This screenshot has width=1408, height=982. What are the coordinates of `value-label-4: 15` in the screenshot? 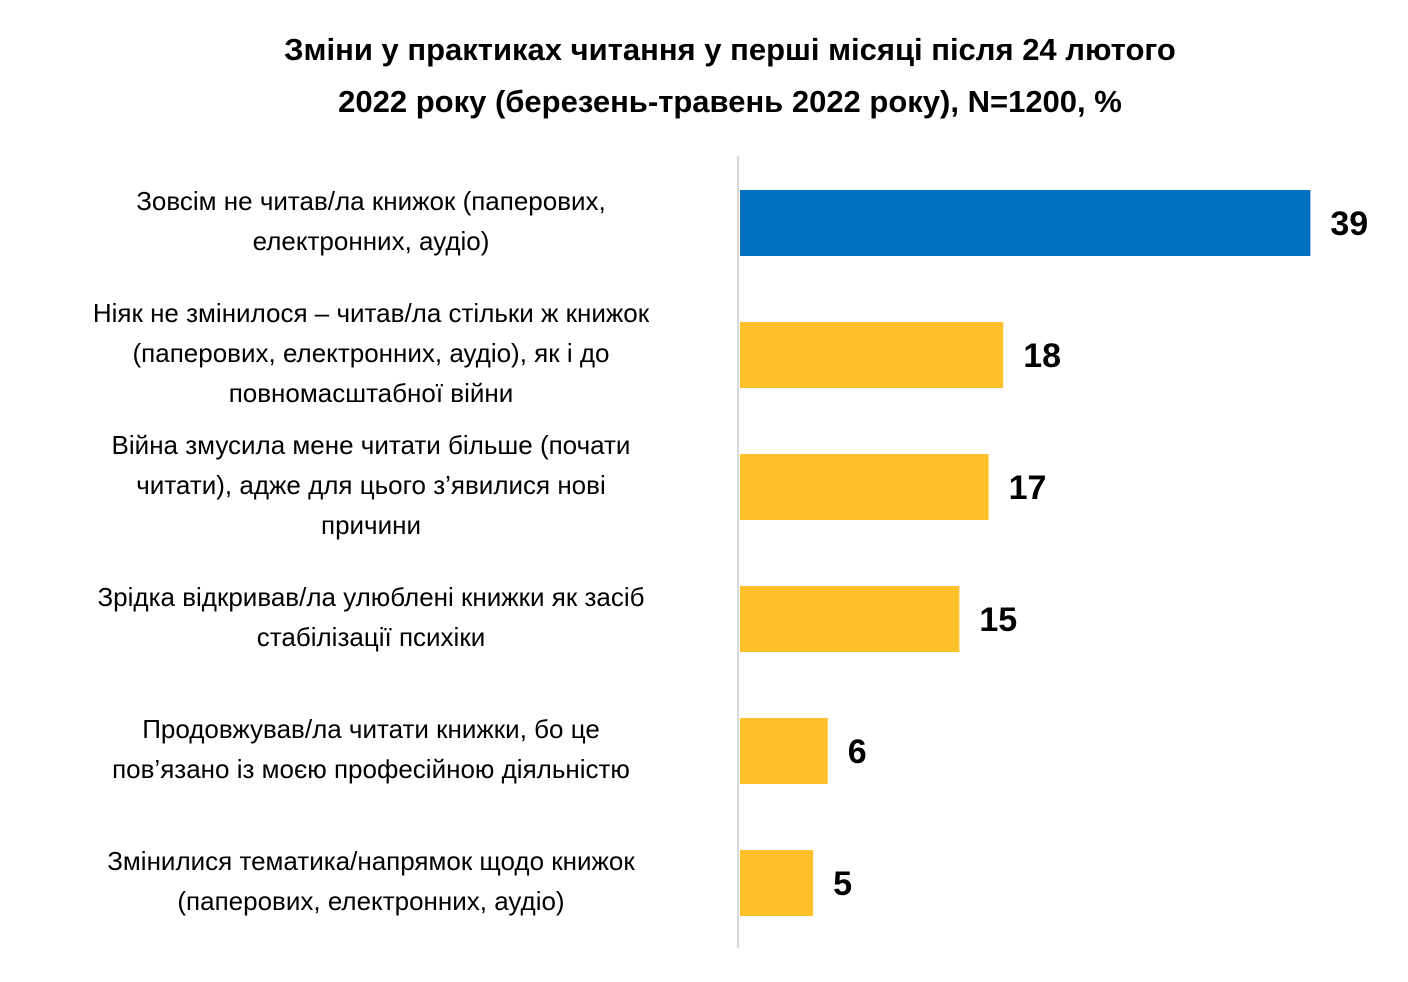 It's located at (998, 620).